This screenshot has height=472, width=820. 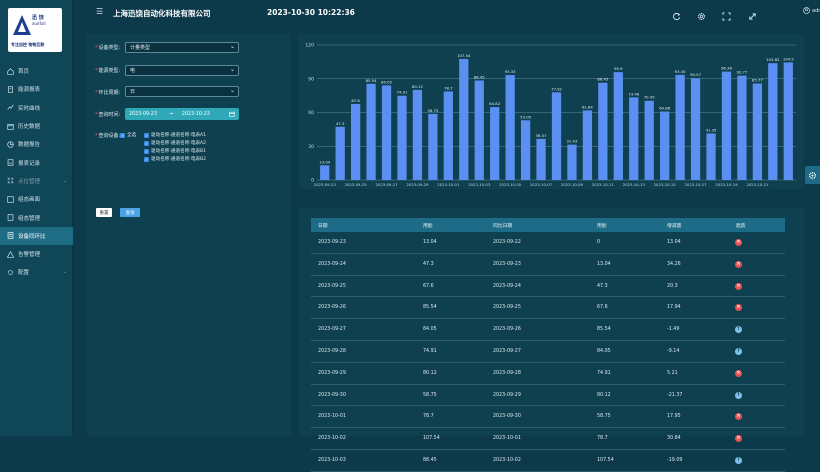 I want to click on sidebar-item-8: 组态管理, so click(x=36, y=217).